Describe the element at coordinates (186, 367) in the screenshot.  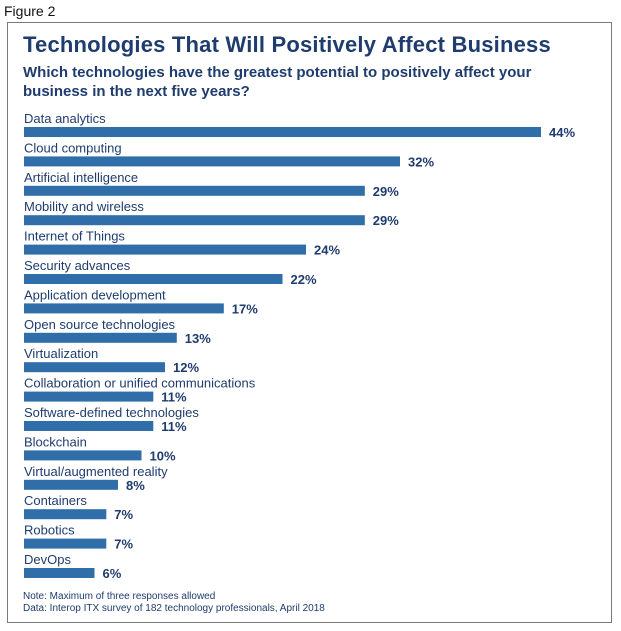
I see `value-label: 12%` at that location.